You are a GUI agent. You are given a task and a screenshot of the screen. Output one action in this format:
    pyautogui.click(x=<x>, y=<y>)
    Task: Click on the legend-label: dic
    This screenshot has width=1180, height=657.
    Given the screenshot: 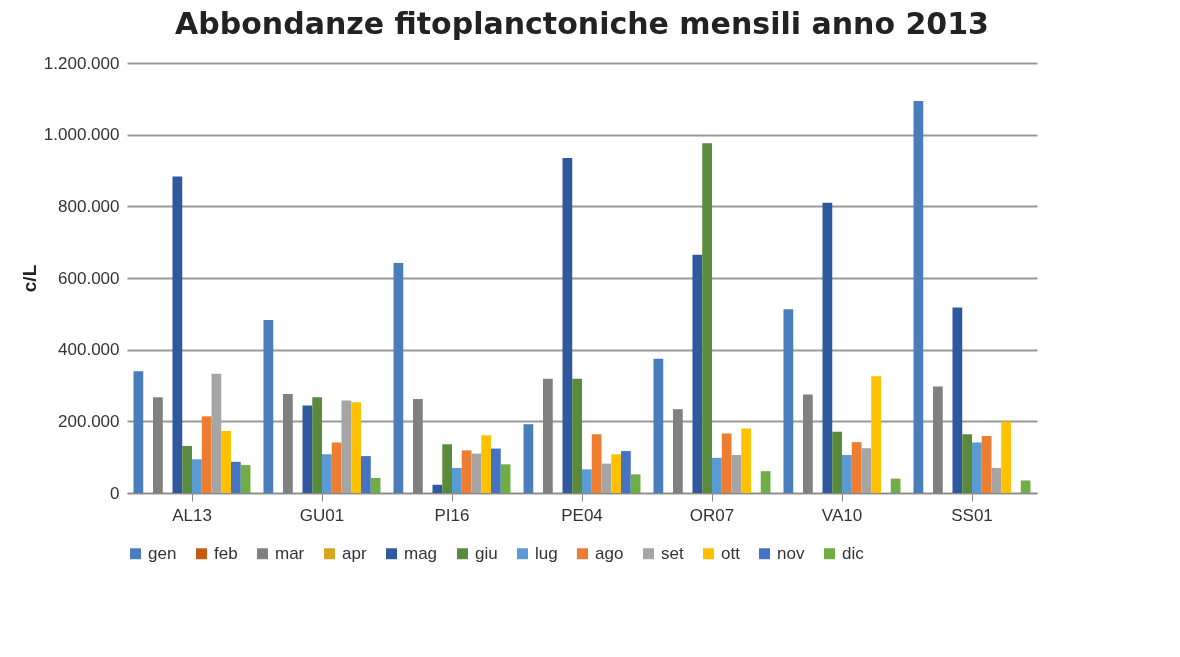 What is the action you would take?
    pyautogui.click(x=853, y=553)
    